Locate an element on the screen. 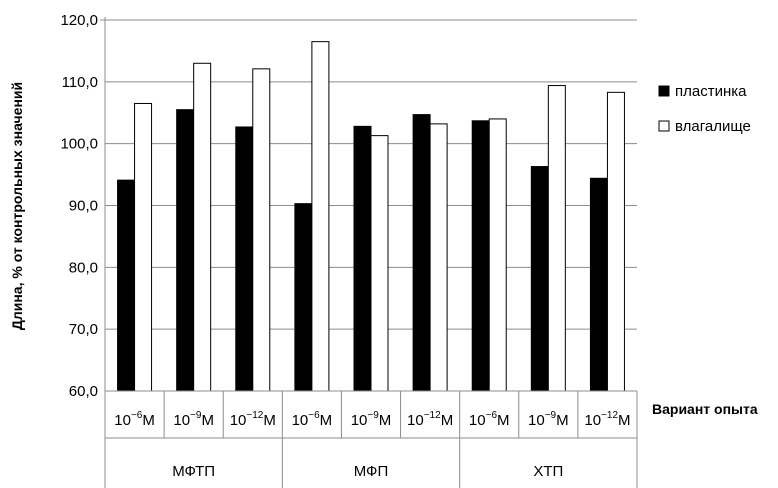 The width and height of the screenshot is (778, 488). x-group-label: МФТП is located at coordinates (193, 471).